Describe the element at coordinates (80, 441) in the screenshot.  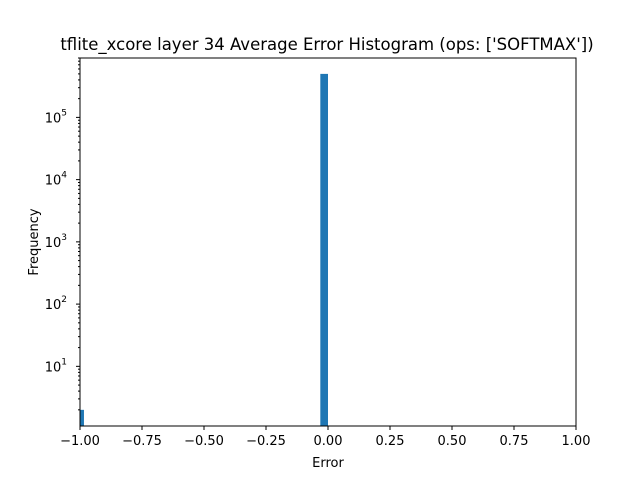
I see `x-tick-label: −1.00` at that location.